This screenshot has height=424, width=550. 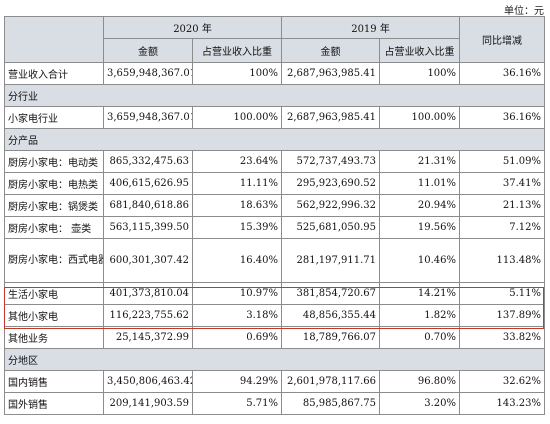 What do you see at coordinates (54, 39) in the screenshot?
I see `header-blank` at bounding box center [54, 39].